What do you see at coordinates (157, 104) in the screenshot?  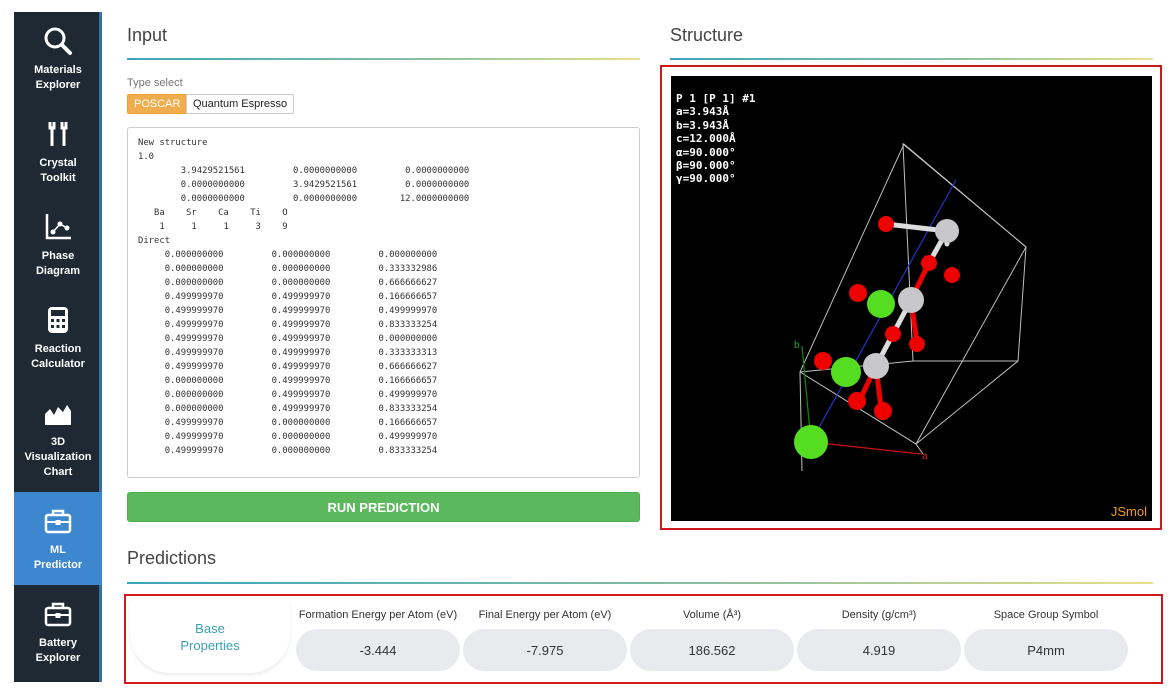 I see `type-button-poscar: POSCAR` at bounding box center [157, 104].